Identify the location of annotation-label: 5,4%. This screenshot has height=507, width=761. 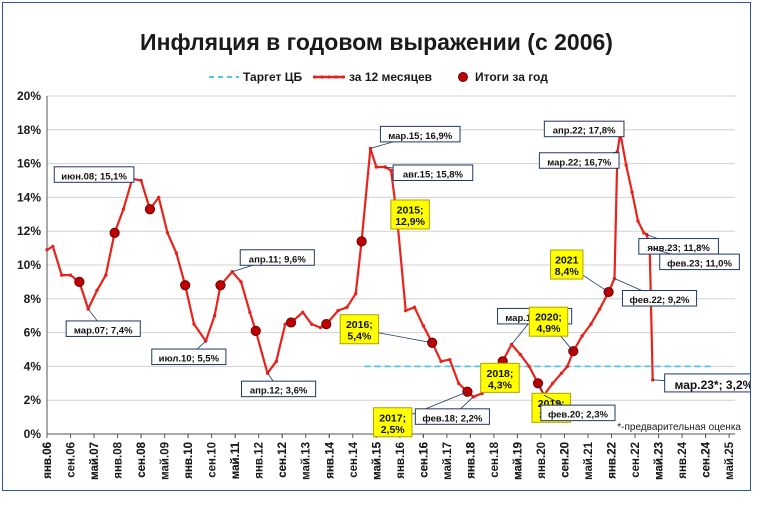
(359, 337).